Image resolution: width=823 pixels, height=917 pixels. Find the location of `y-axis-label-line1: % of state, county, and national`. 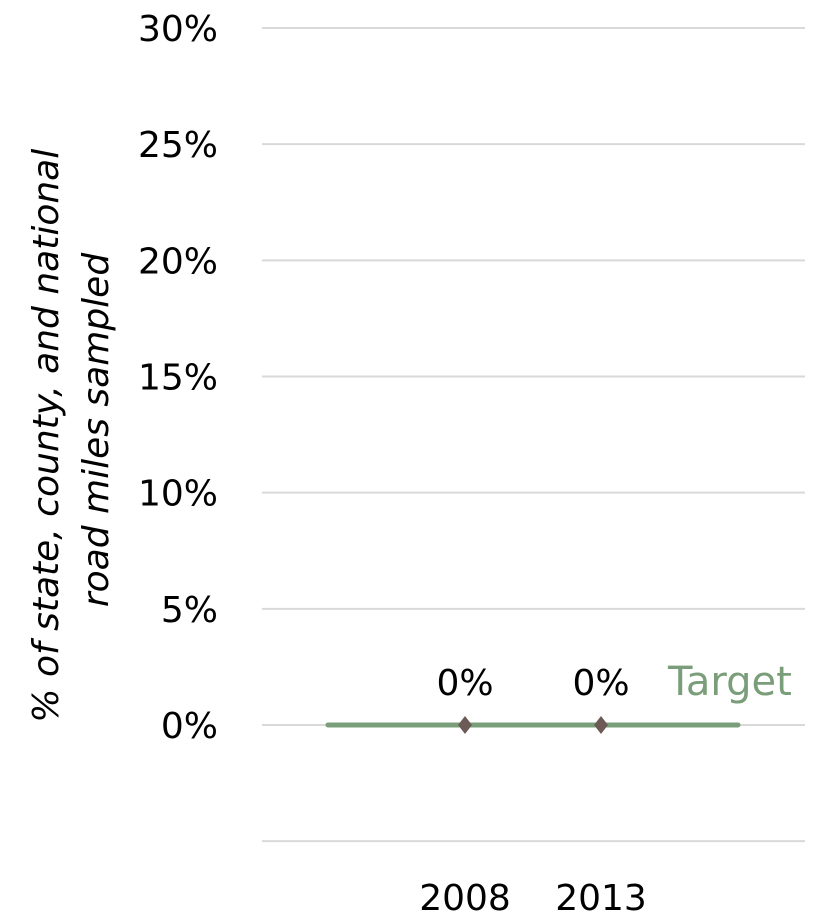

y-axis-label-line1: % of state, county, and national is located at coordinates (46, 436).